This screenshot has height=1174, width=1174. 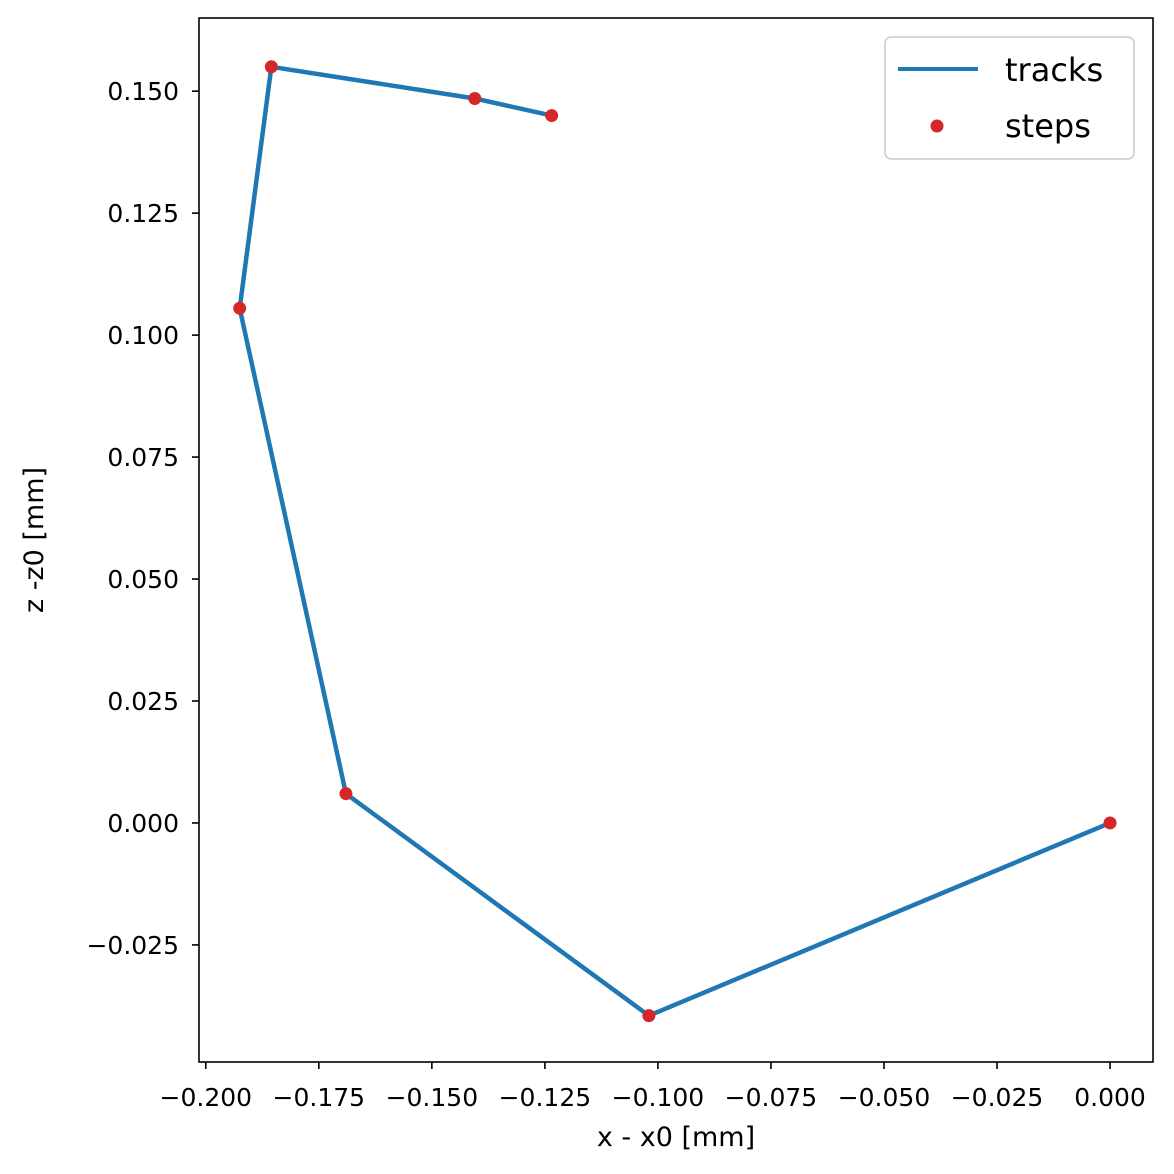 I want to click on y-tick-label: 0.125, so click(x=143, y=213).